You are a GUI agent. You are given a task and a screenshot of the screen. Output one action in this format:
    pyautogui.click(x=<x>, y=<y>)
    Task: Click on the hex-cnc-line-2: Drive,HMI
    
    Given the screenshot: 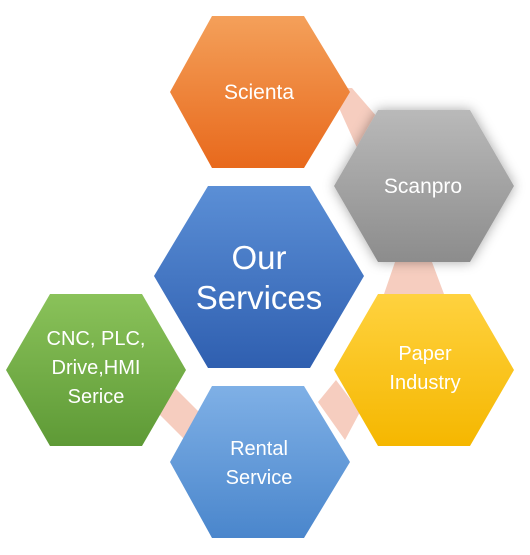 What is the action you would take?
    pyautogui.click(x=96, y=368)
    